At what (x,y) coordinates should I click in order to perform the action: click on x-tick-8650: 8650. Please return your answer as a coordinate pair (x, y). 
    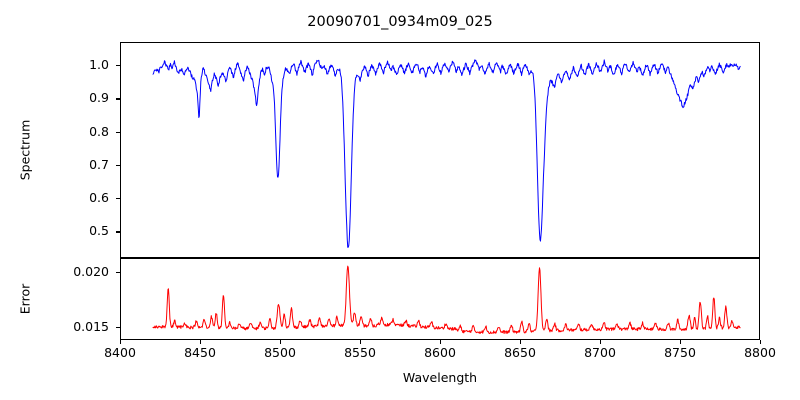
    Looking at the image, I should click on (520, 352).